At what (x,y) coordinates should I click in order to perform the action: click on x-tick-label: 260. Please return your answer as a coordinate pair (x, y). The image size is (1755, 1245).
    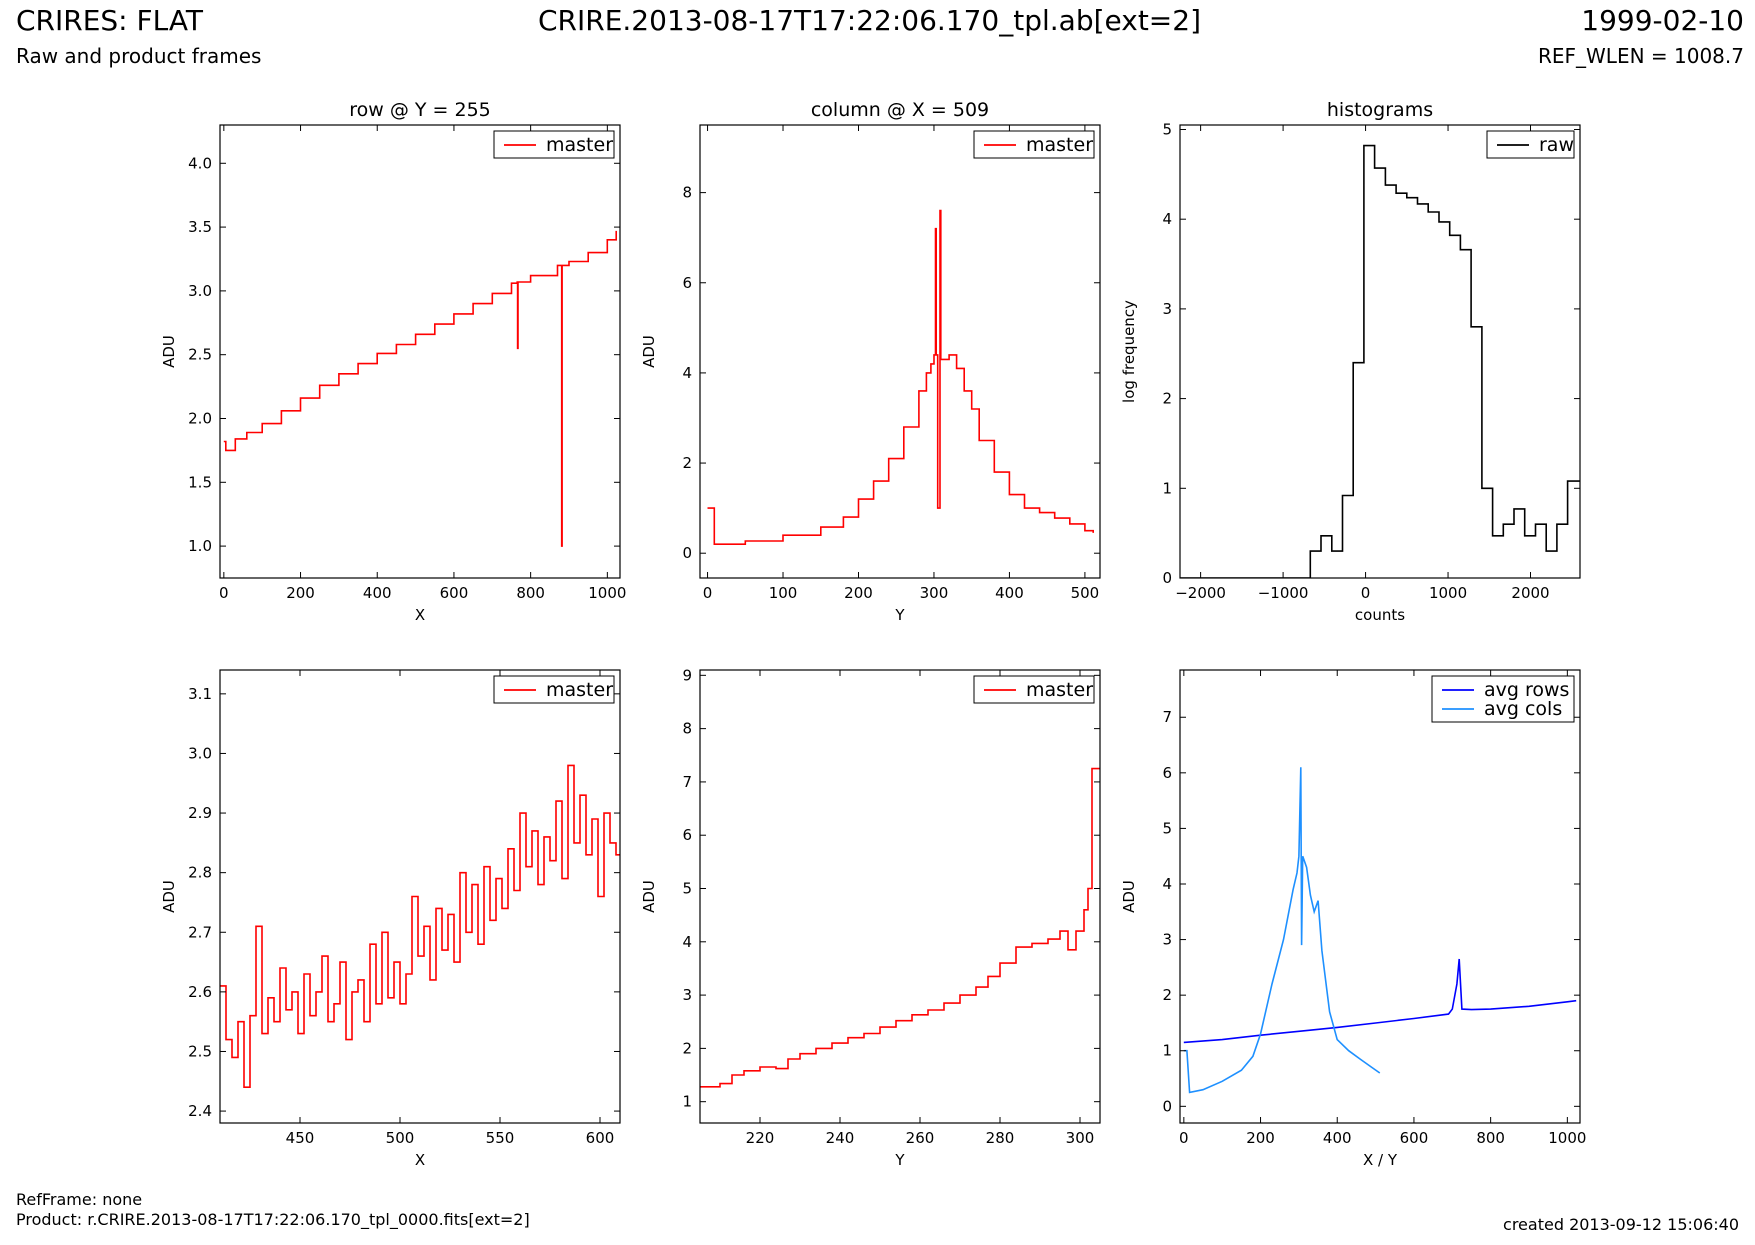
    Looking at the image, I should click on (920, 1138).